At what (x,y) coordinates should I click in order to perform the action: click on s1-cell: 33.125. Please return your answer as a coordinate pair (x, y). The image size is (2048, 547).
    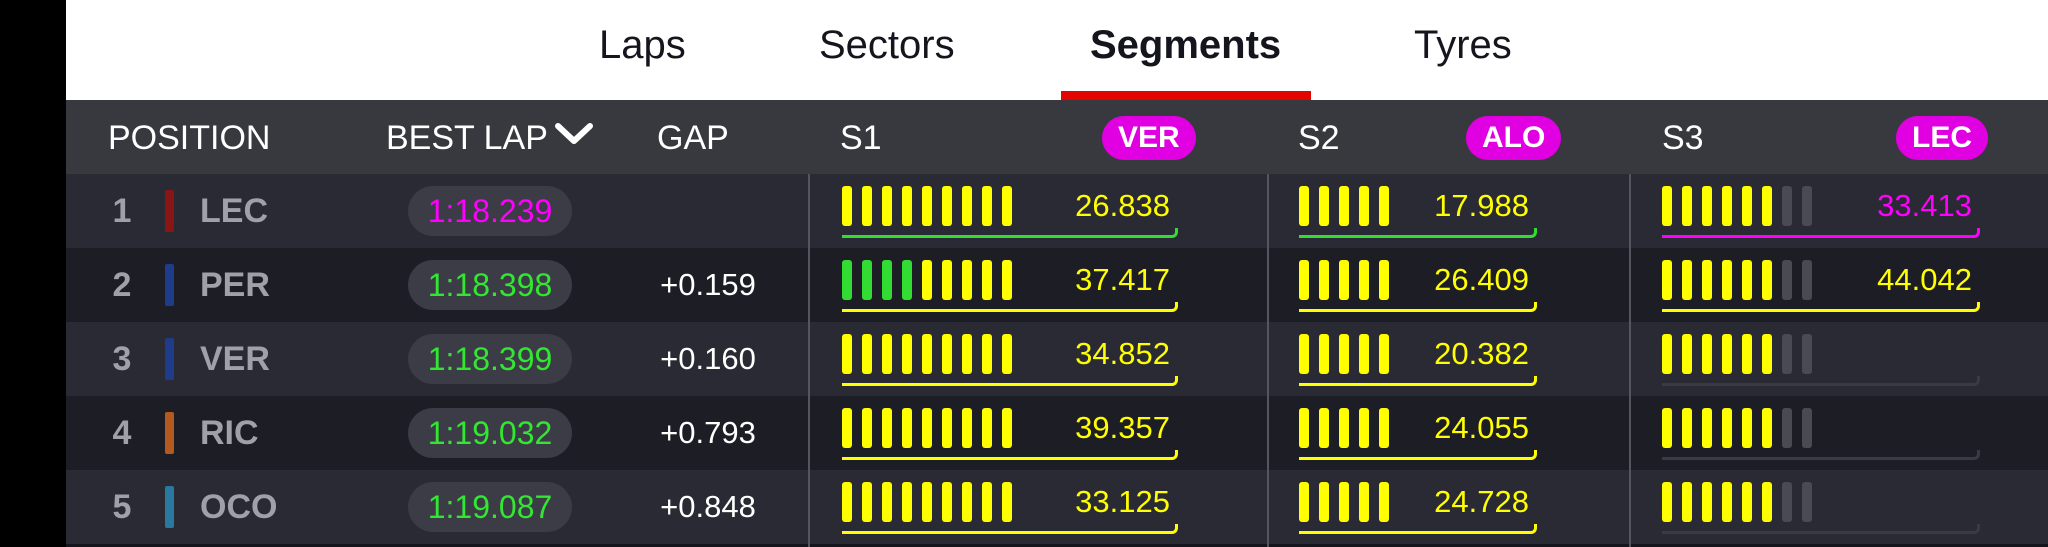
    Looking at the image, I should click on (1014, 507).